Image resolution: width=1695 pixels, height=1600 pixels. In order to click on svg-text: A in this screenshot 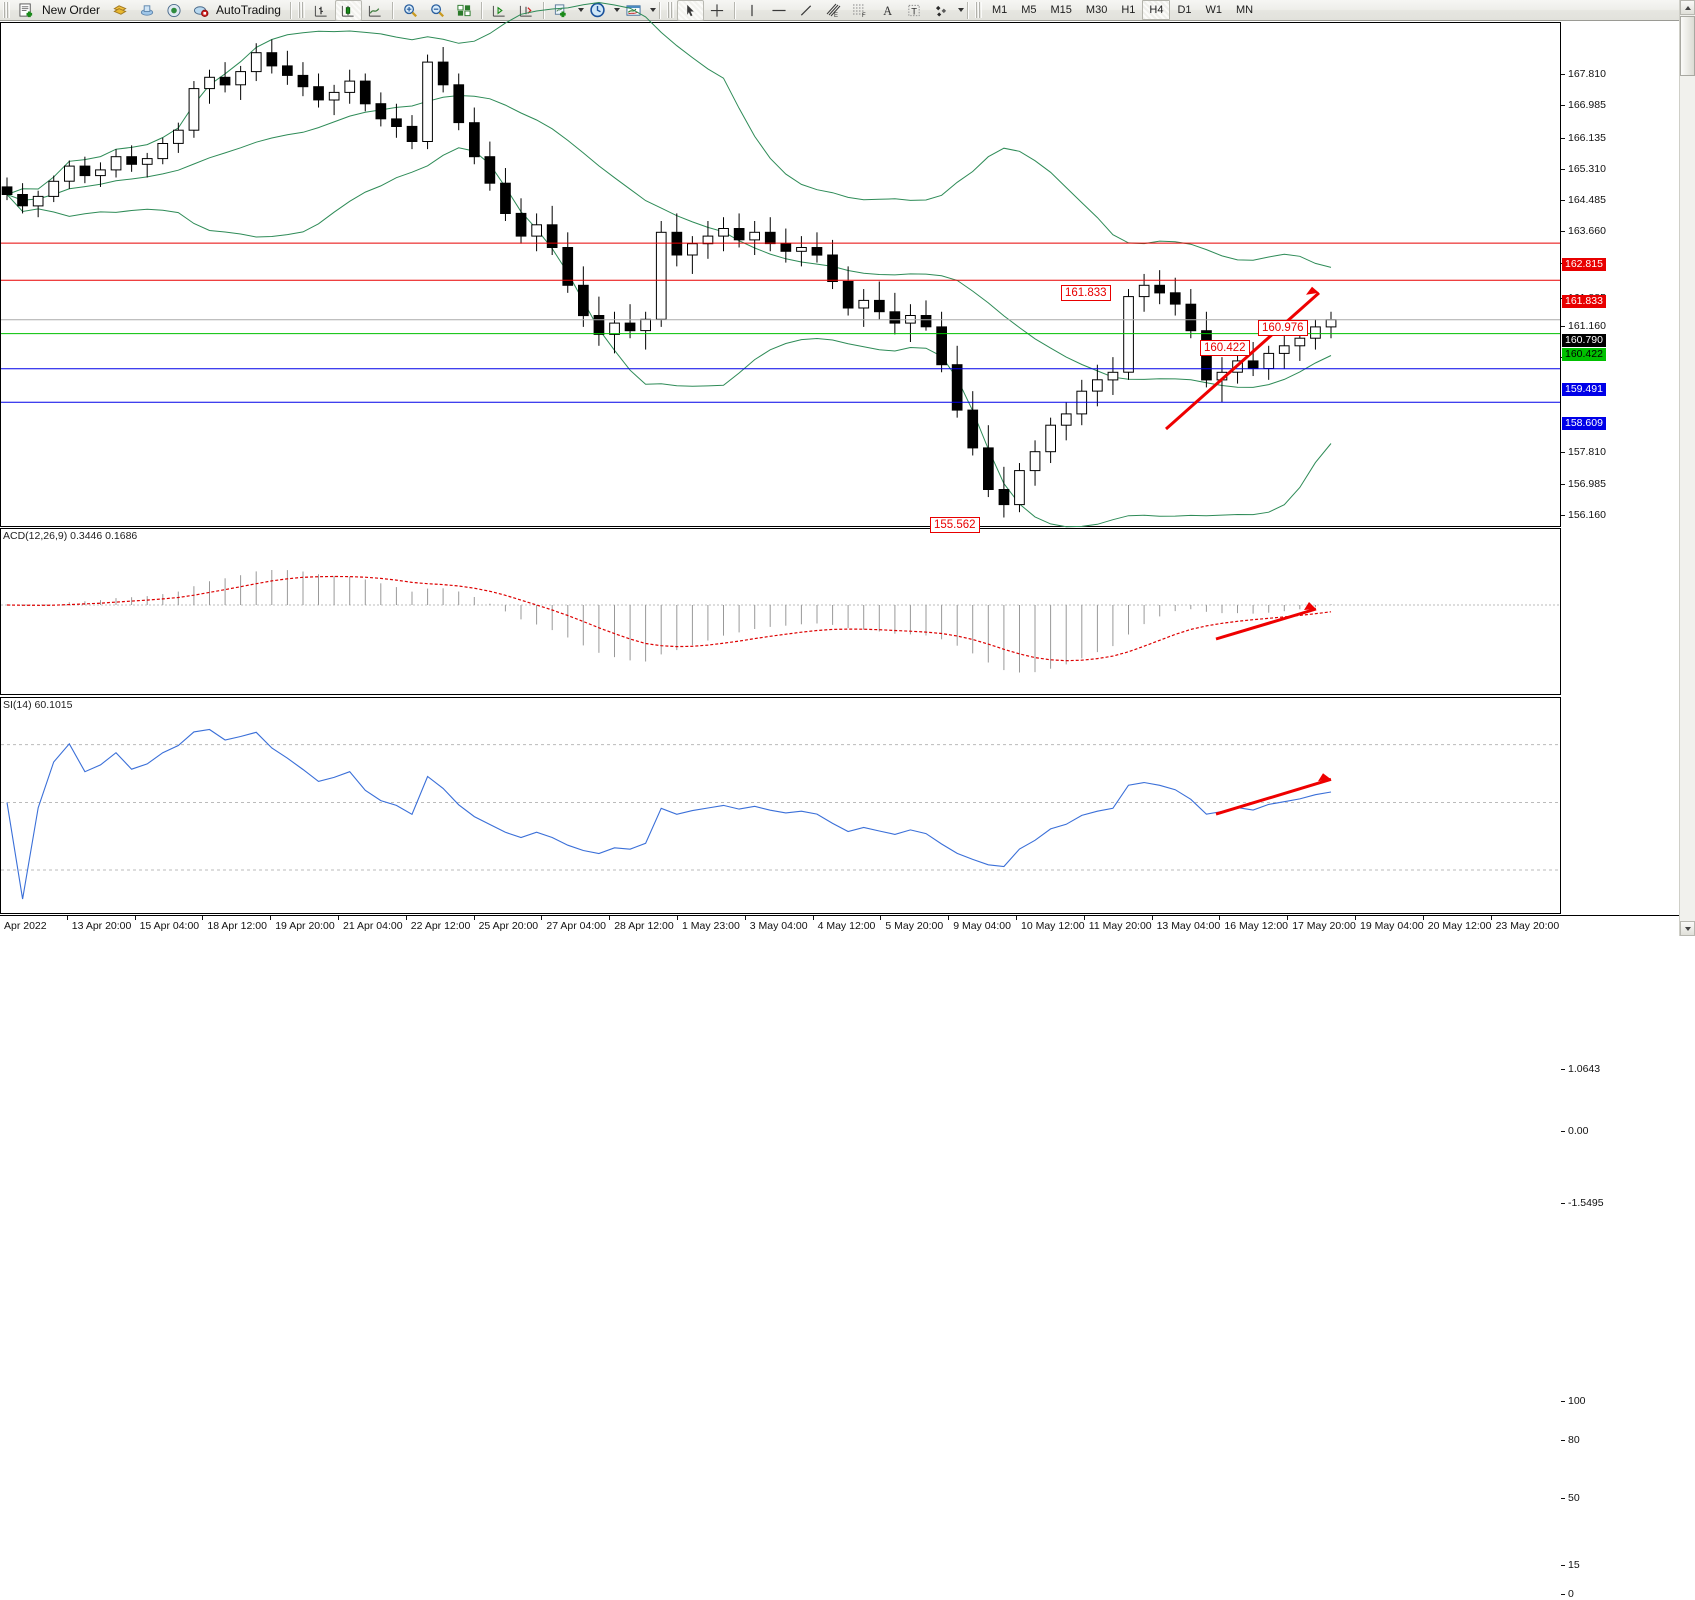, I will do `click(888, 11)`.